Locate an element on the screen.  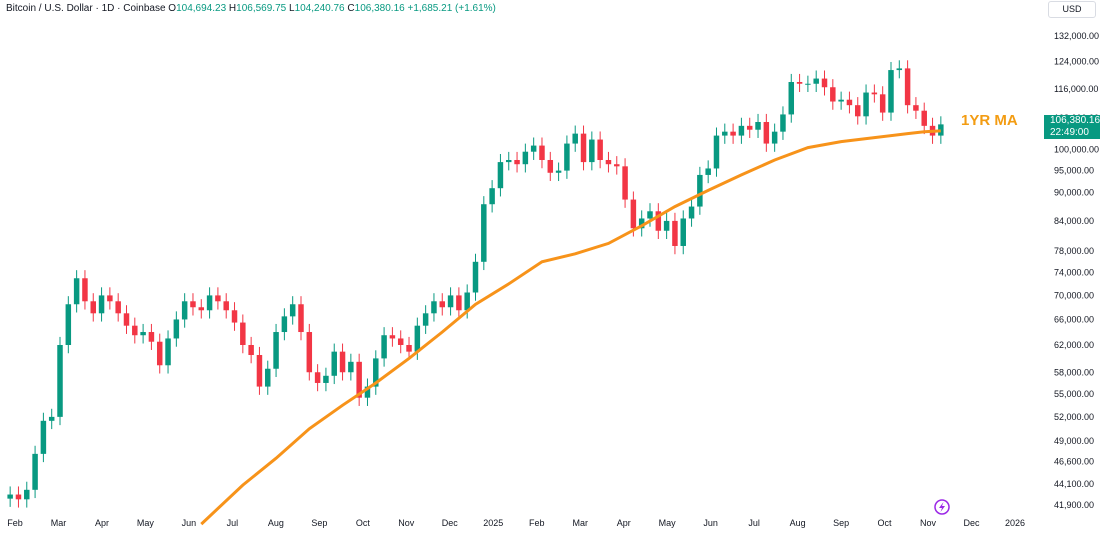
y-tick-label: 55,000.00 is located at coordinates (1074, 394).